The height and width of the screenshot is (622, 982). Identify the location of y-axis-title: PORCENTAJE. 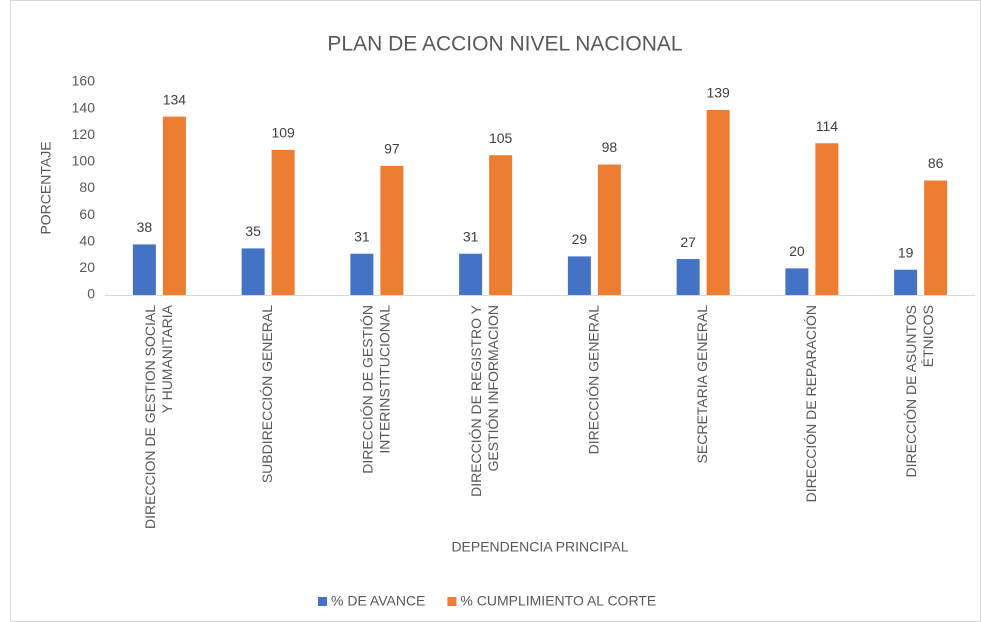
(46, 187).